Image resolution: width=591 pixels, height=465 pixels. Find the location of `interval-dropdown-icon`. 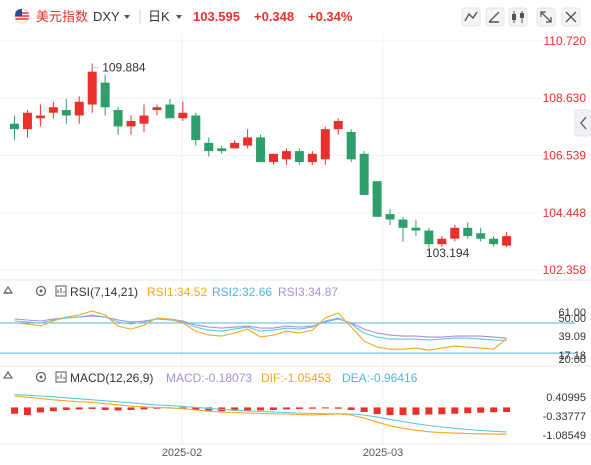

interval-dropdown-icon is located at coordinates (179, 17).